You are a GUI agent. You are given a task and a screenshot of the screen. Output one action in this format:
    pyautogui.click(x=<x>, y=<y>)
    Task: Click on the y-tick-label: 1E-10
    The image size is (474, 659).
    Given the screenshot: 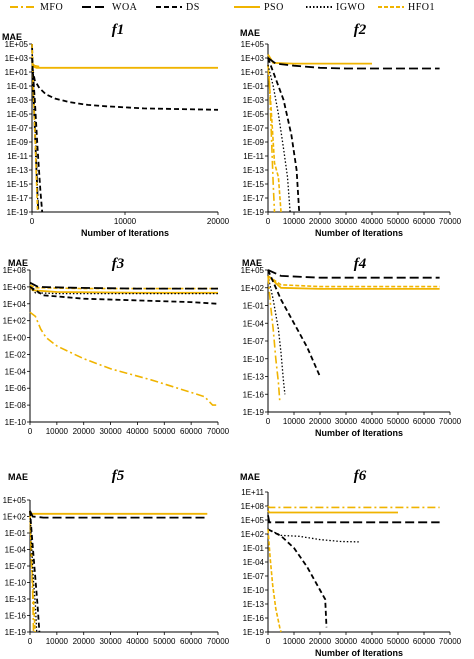 What is the action you would take?
    pyautogui.click(x=16, y=583)
    